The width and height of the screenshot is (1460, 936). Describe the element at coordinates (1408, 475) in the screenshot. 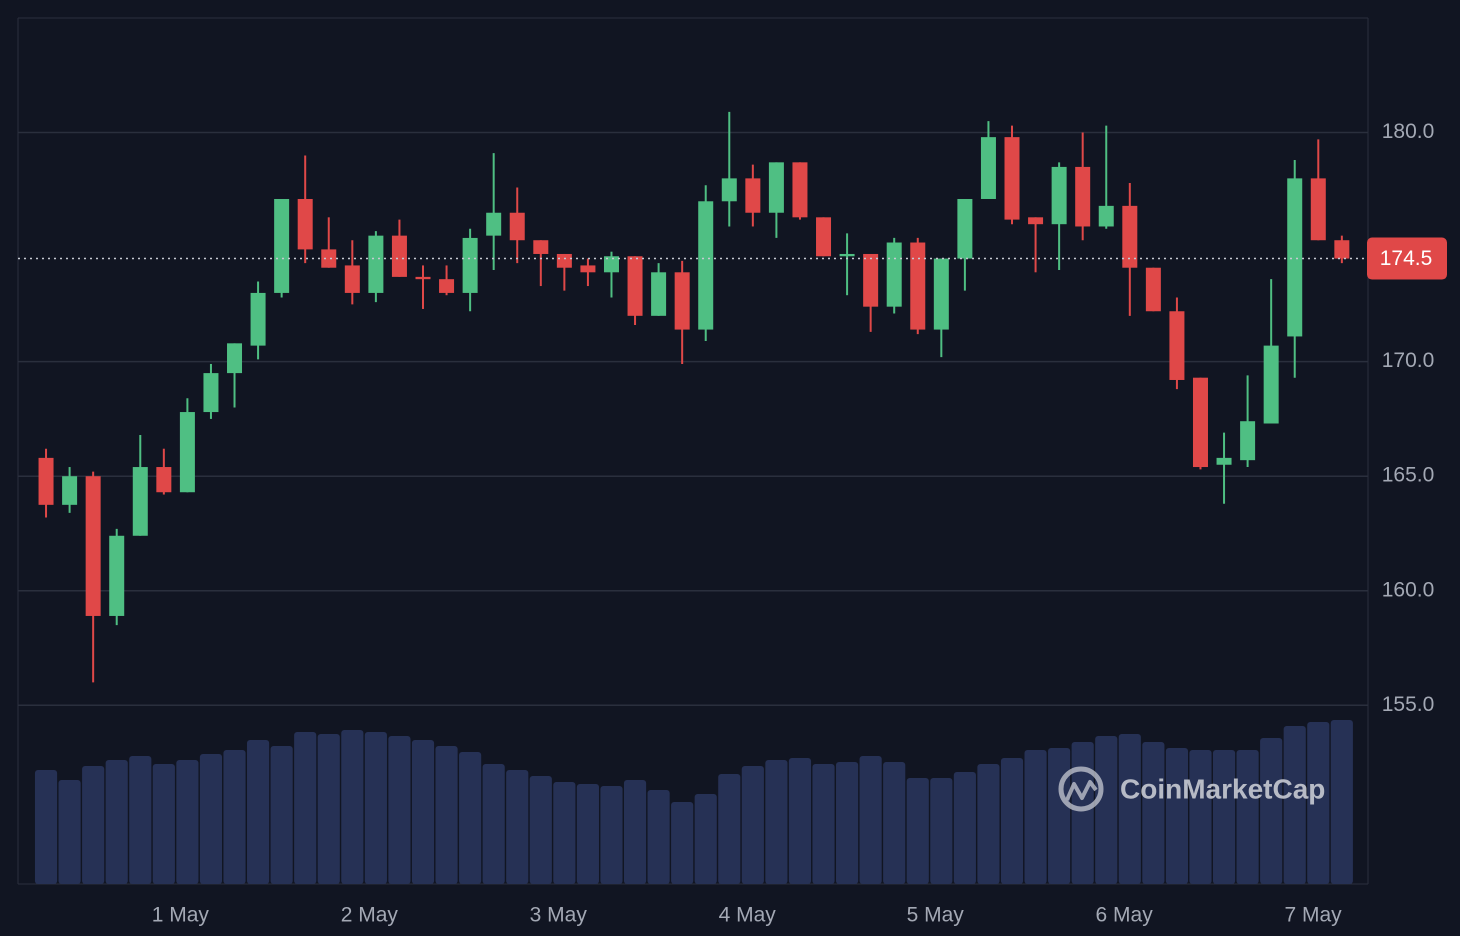

I see `y-tick-label: 165.0` at that location.